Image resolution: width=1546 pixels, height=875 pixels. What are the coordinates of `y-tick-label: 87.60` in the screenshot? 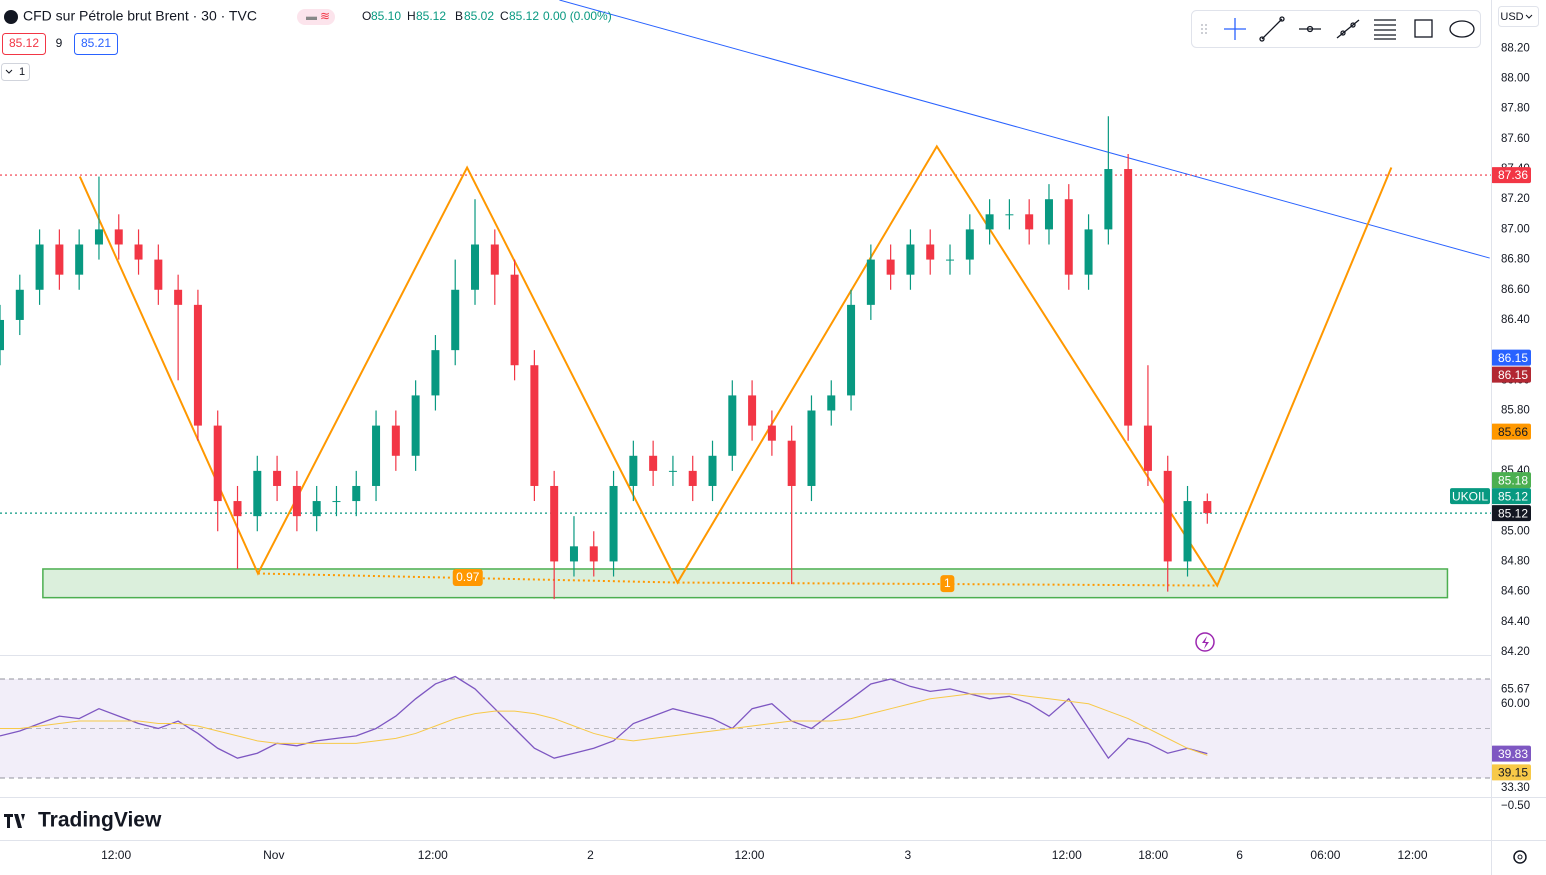 It's located at (1515, 139).